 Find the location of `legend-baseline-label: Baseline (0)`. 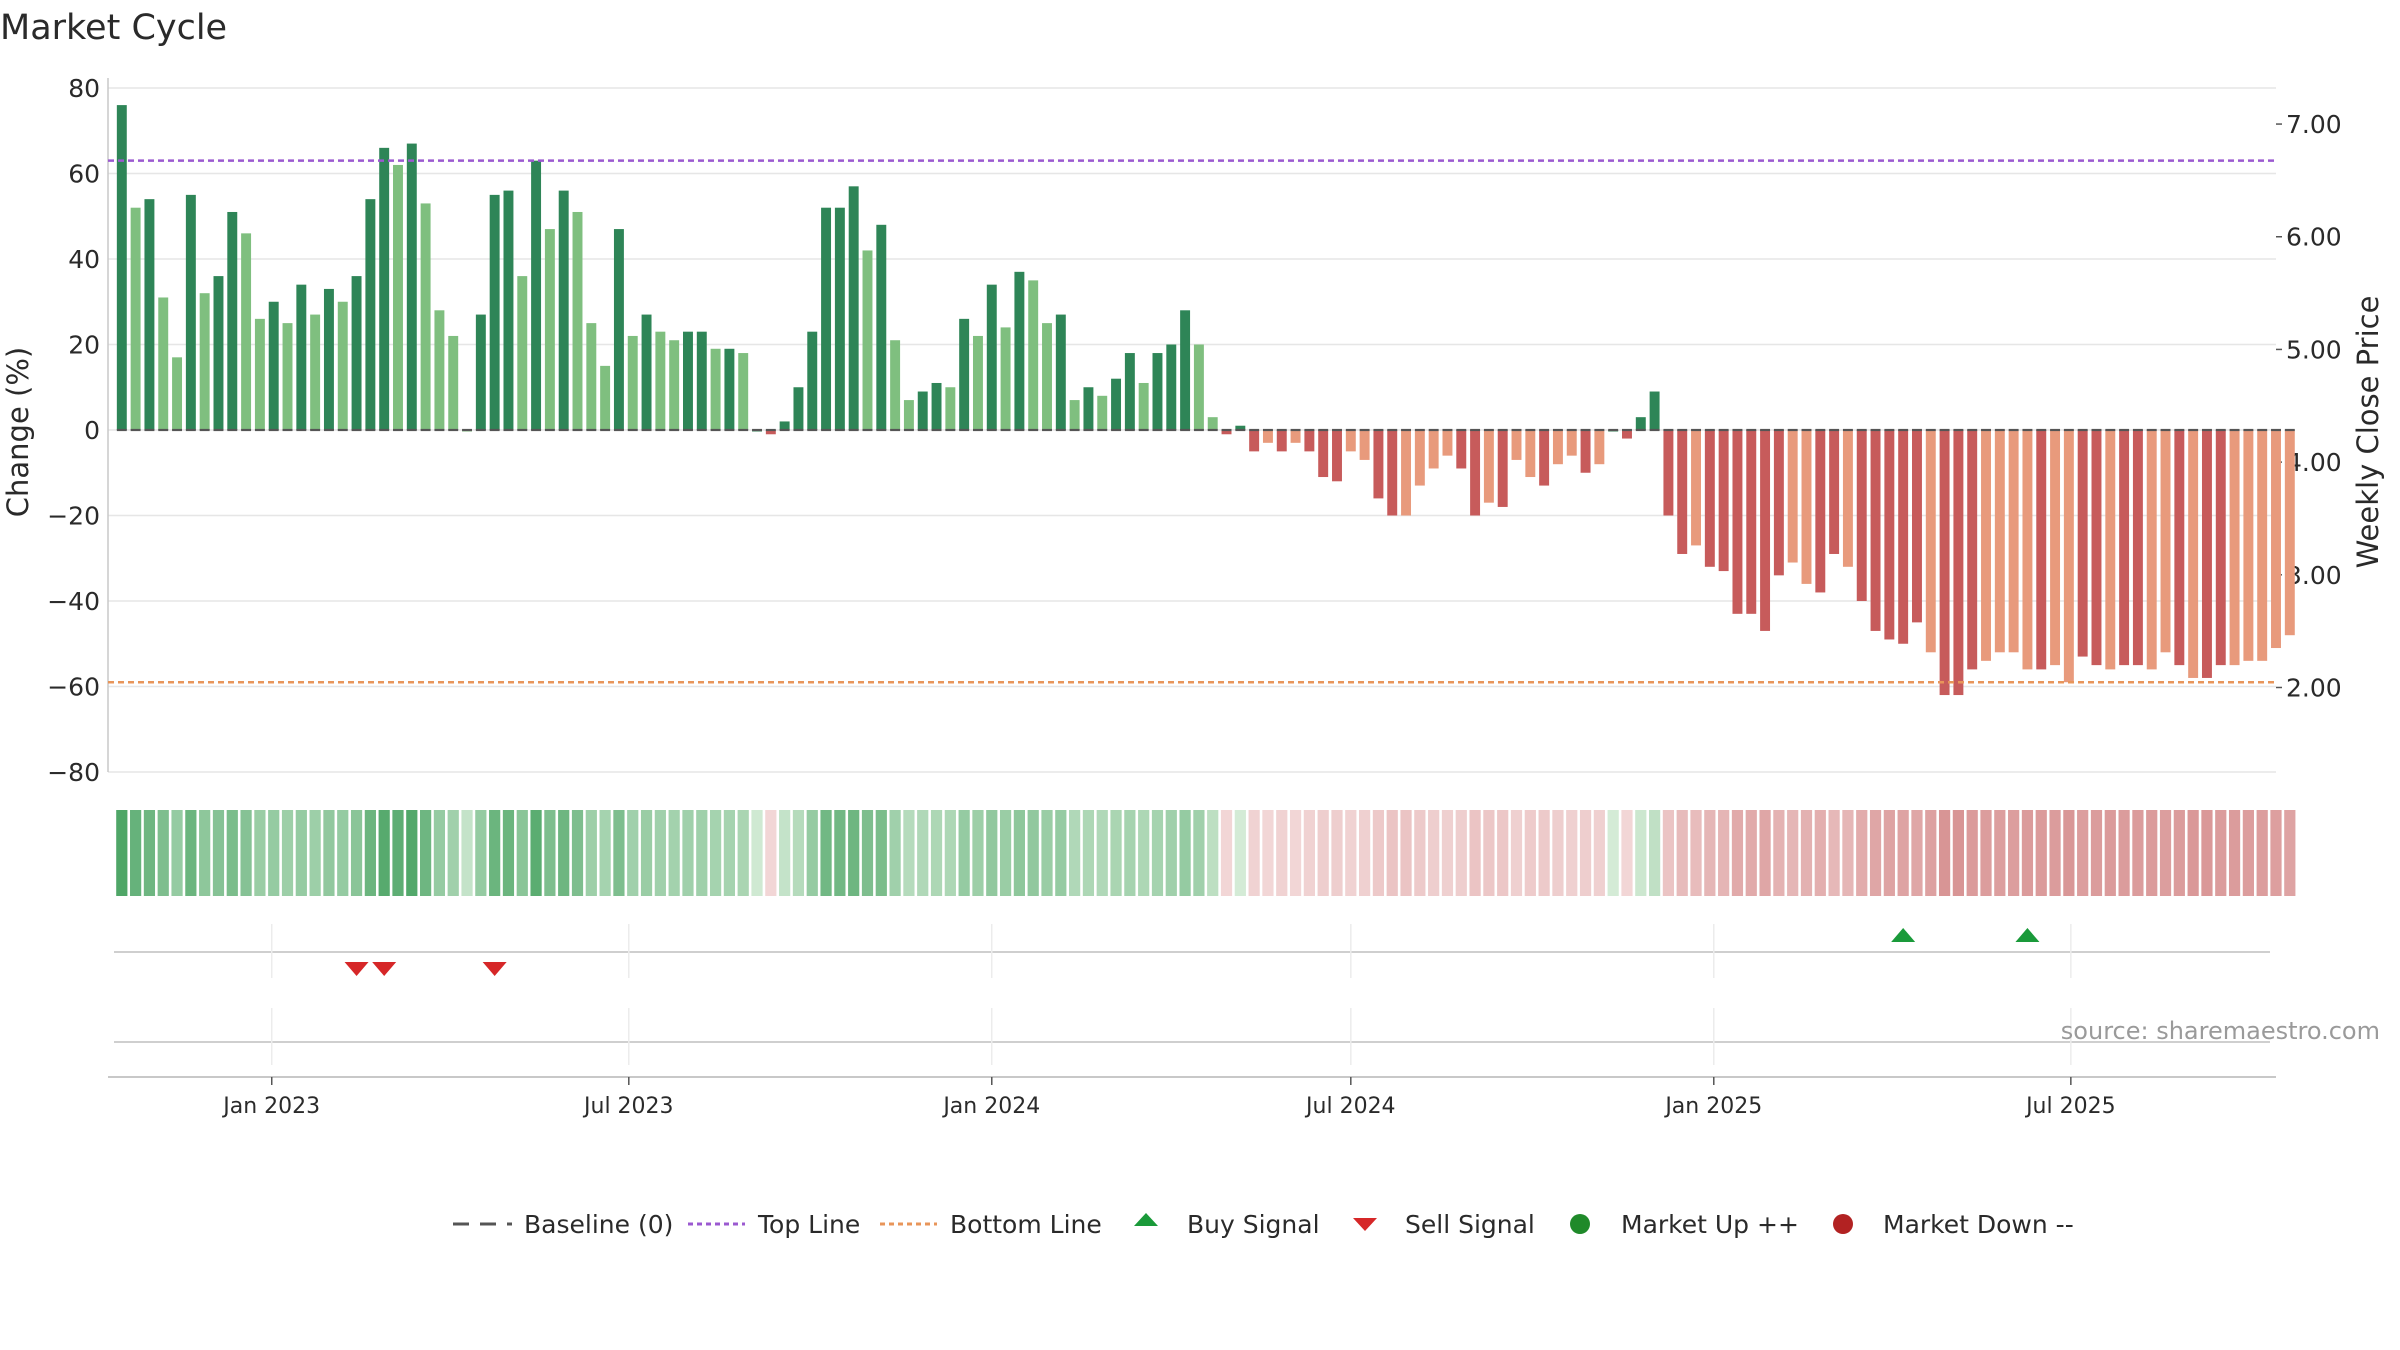

legend-baseline-label: Baseline (0) is located at coordinates (598, 1224).